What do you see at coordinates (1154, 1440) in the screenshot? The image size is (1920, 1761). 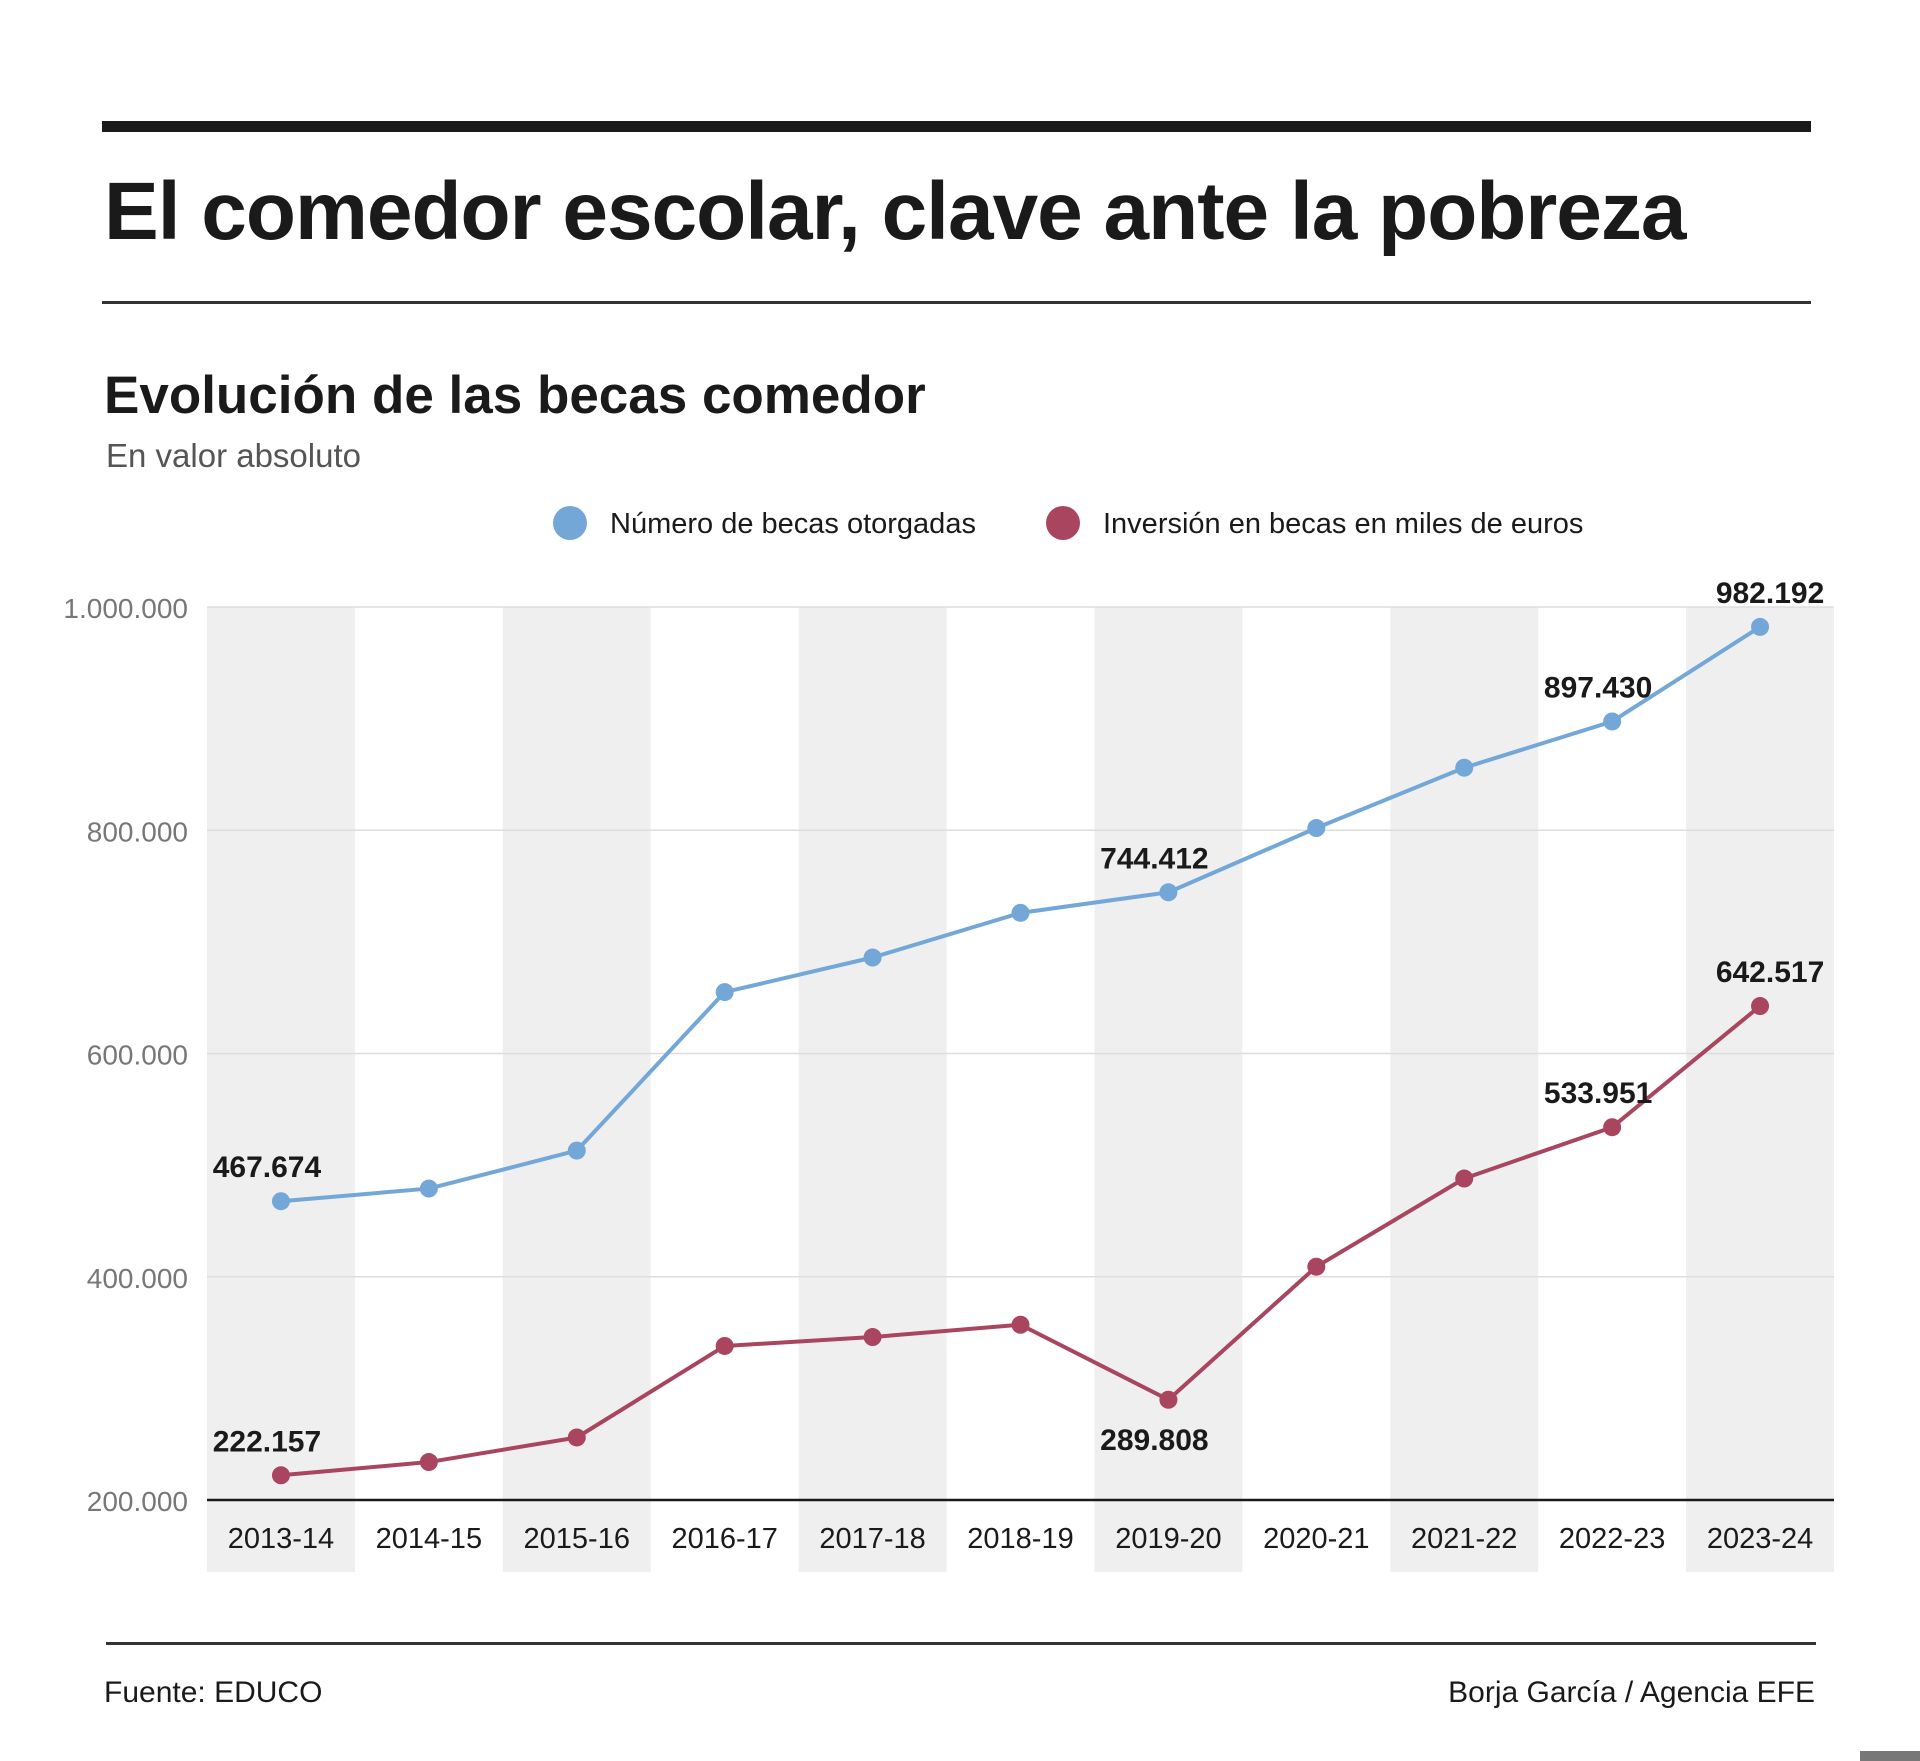 I see `data-label: 289.808` at bounding box center [1154, 1440].